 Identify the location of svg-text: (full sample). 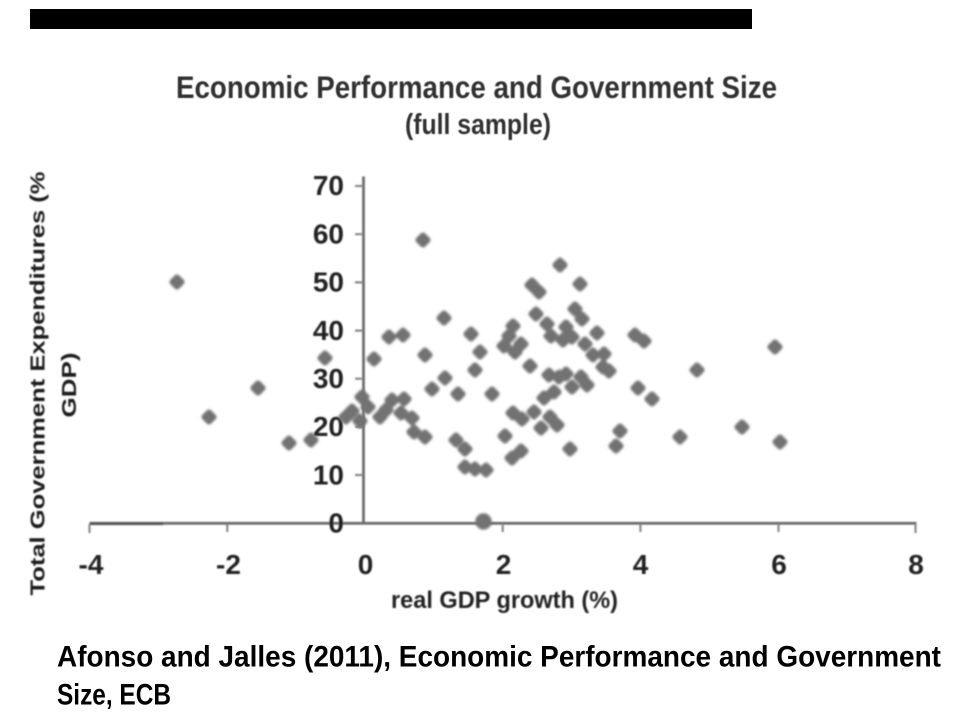
(478, 125).